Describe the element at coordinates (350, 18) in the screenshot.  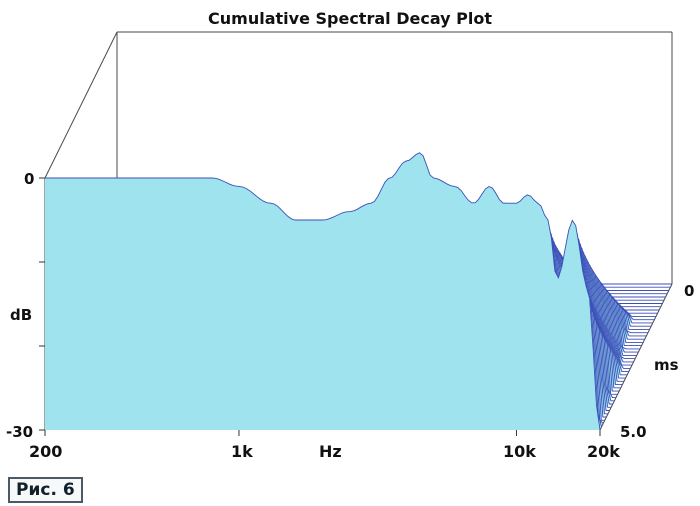
I see `chart-title: Cumulative Spectral Decay Plot` at that location.